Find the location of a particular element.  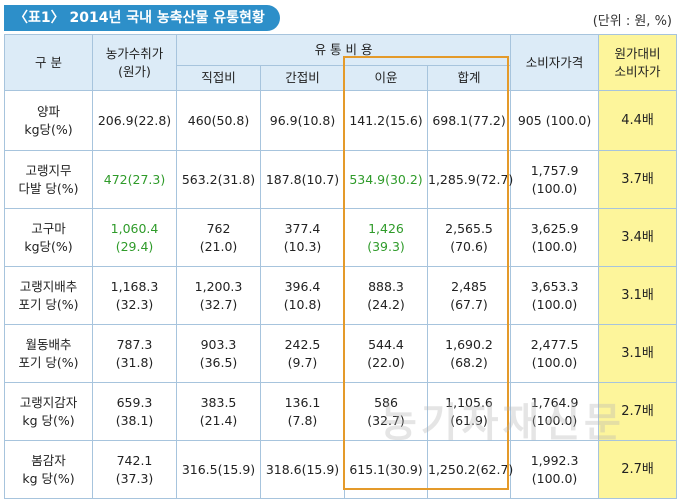

cell-total-line1: 1,690.2 is located at coordinates (469, 344).